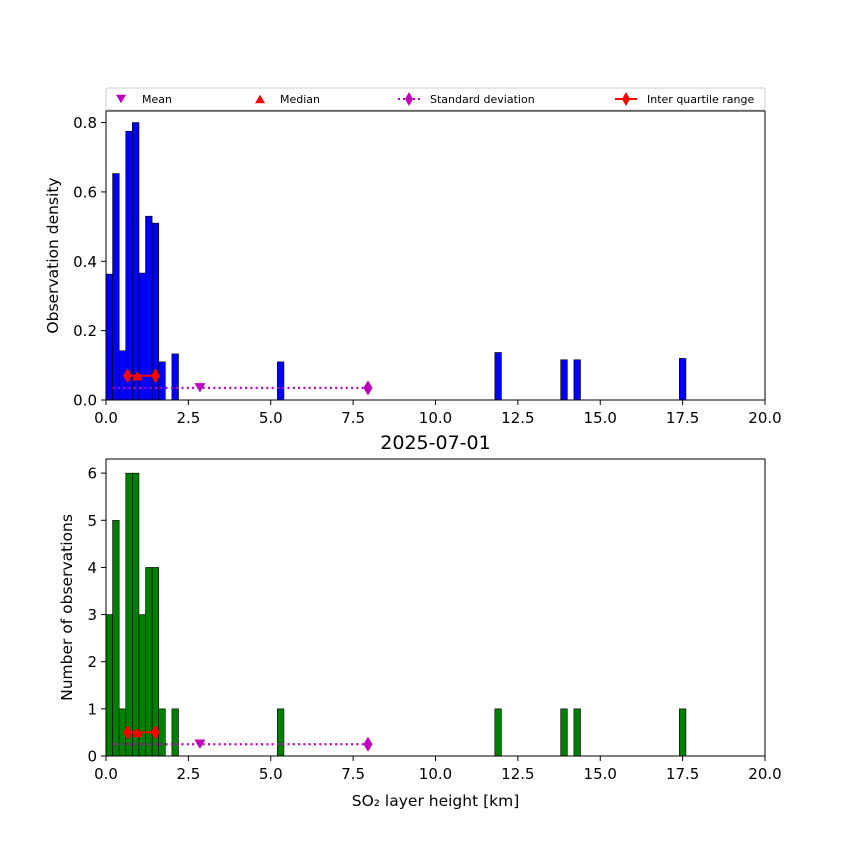  Describe the element at coordinates (626, 99) in the screenshot. I see `legend-iqr-icon` at that location.